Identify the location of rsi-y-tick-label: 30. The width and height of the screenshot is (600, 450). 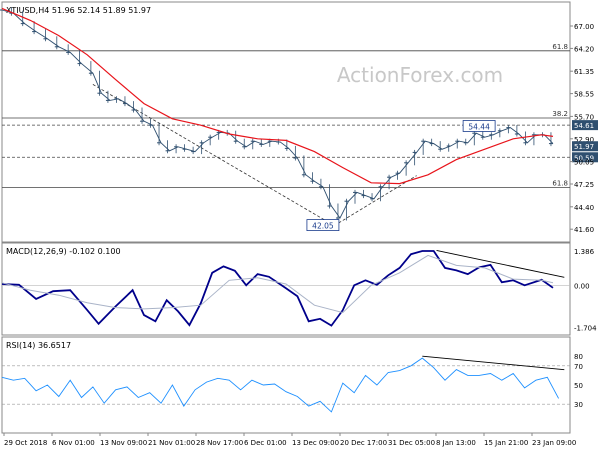
(578, 405).